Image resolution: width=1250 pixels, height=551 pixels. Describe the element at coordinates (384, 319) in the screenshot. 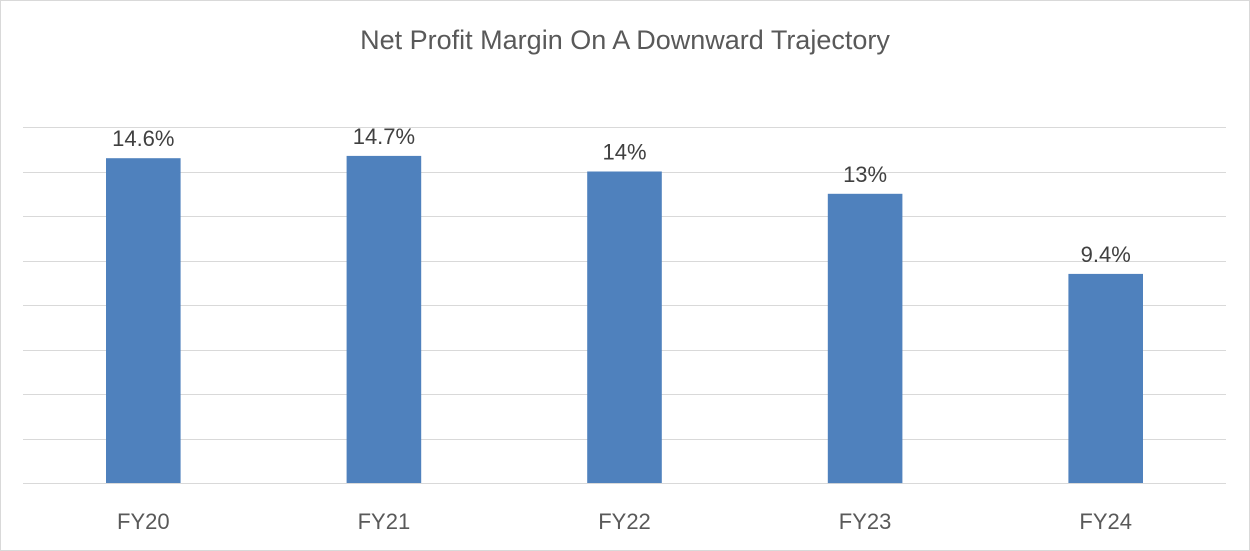

I see `bar-fy21` at that location.